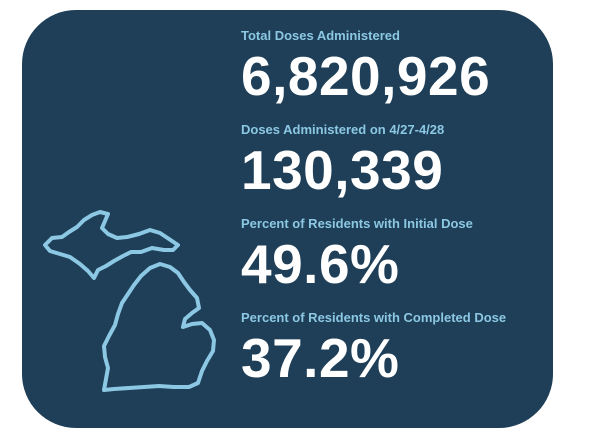 The image size is (589, 445). Describe the element at coordinates (129, 301) in the screenshot. I see `michigan-outline-icon` at that location.